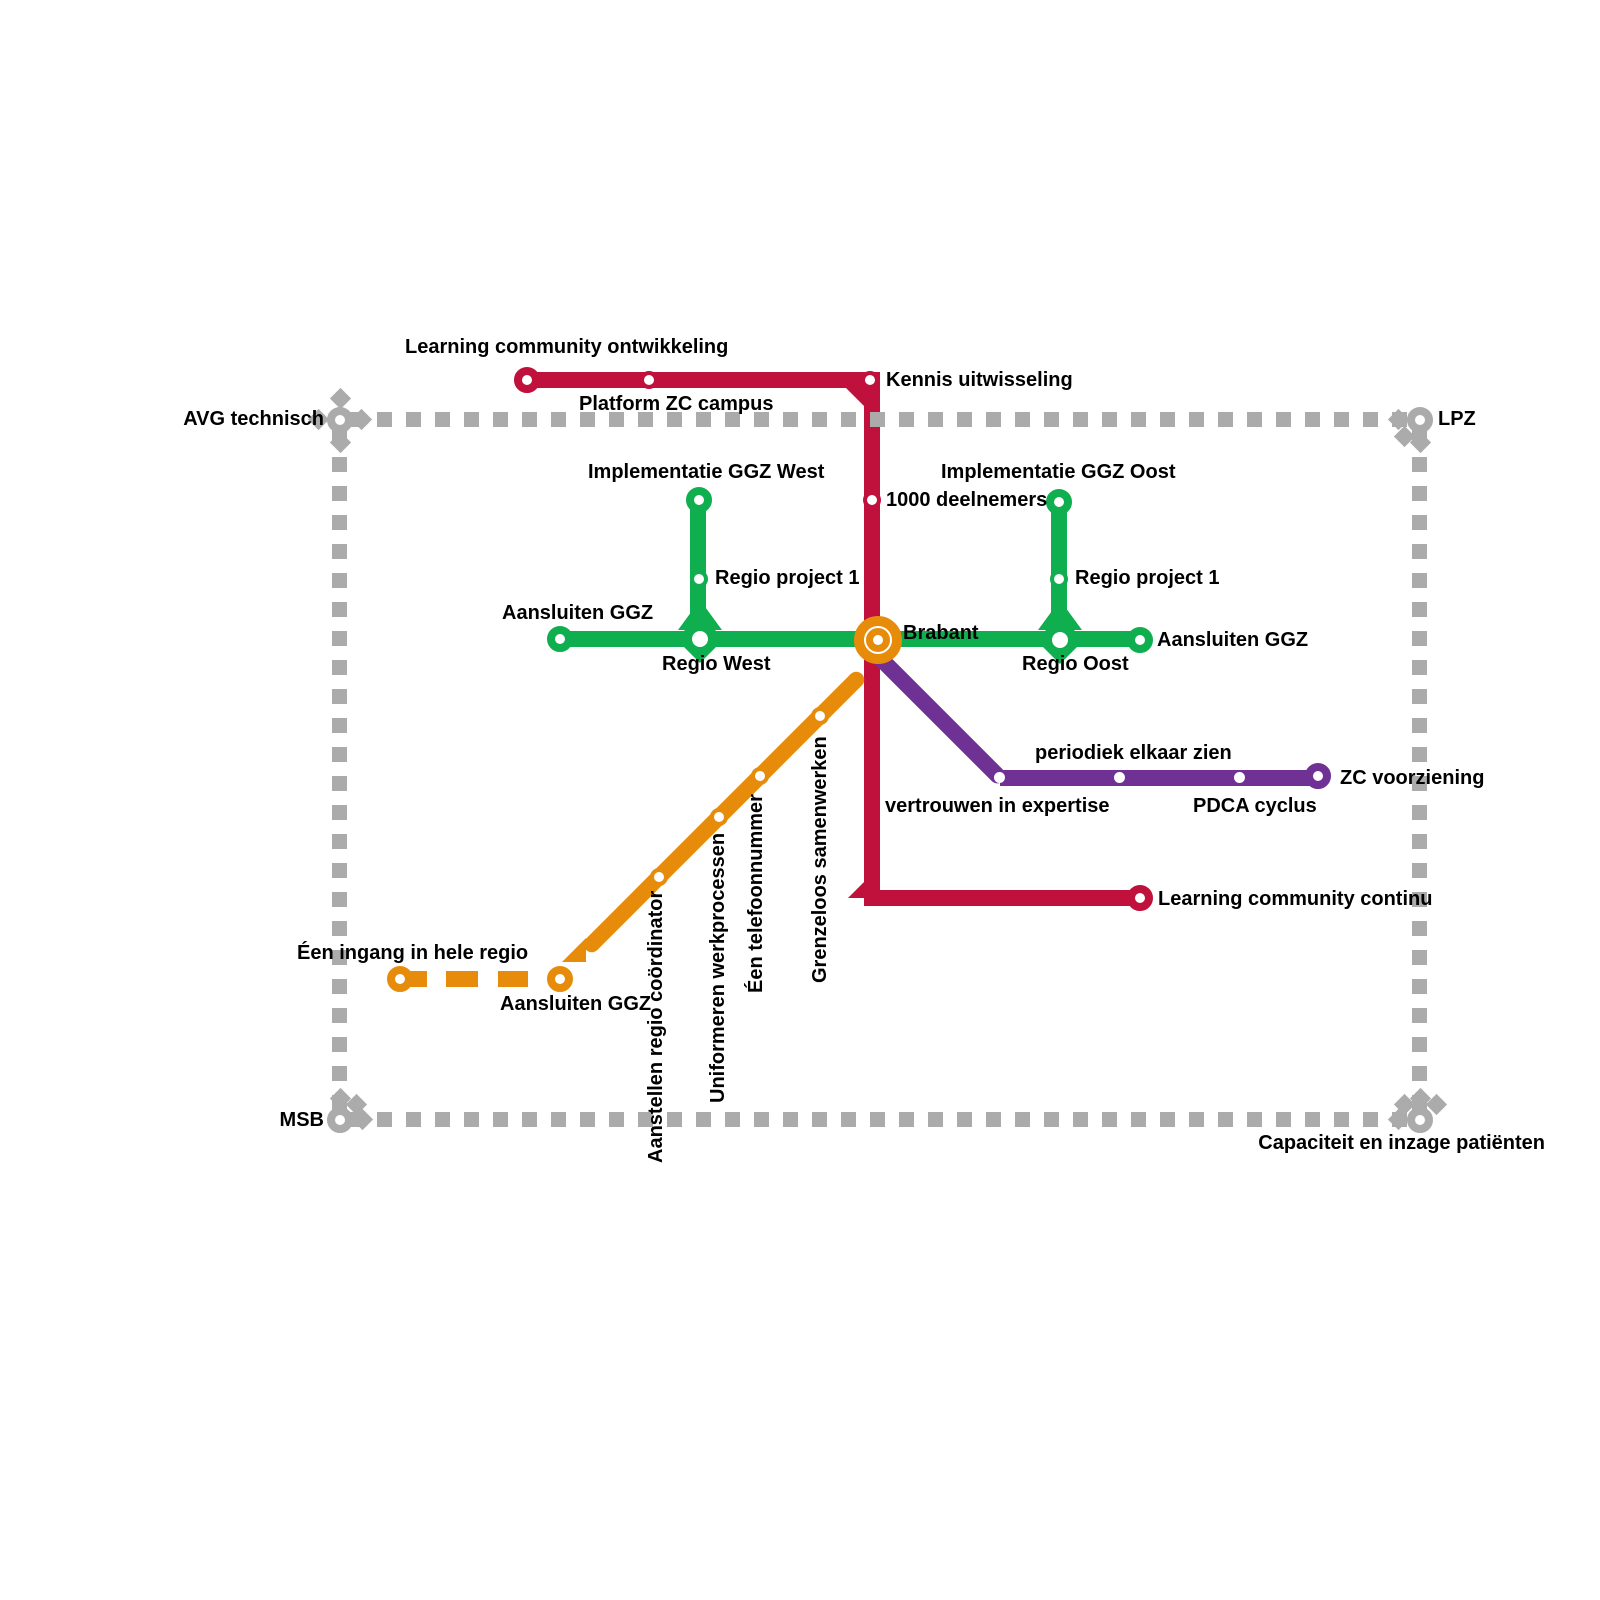 The image size is (1600, 1600). Describe the element at coordinates (1133, 753) in the screenshot. I see `label-periodiek-elkaar-zien: periodiek elkaar zien` at that location.